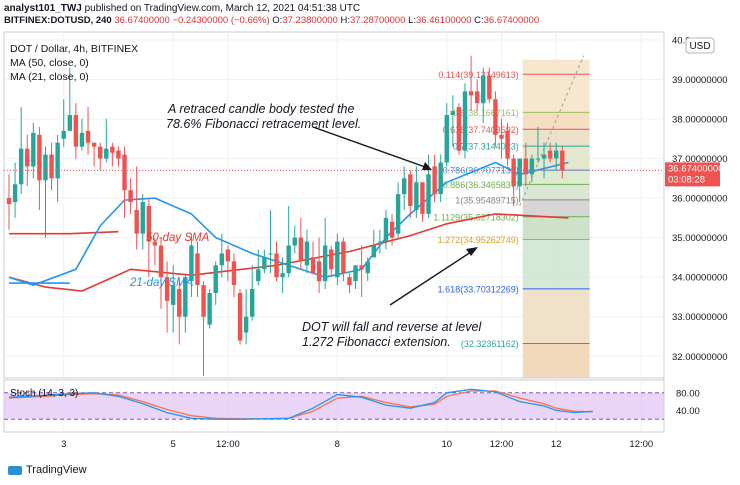 This screenshot has width=740, height=485. Describe the element at coordinates (43, 8) in the screenshot. I see `author-name: analyst101_TWJ` at that location.